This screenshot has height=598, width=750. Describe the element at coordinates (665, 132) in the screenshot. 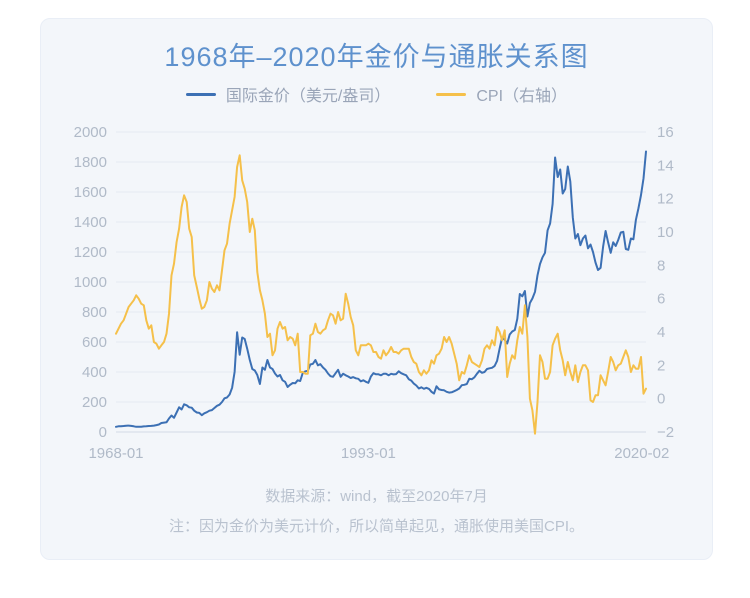

I see `y-axis-right-tick: 16` at that location.